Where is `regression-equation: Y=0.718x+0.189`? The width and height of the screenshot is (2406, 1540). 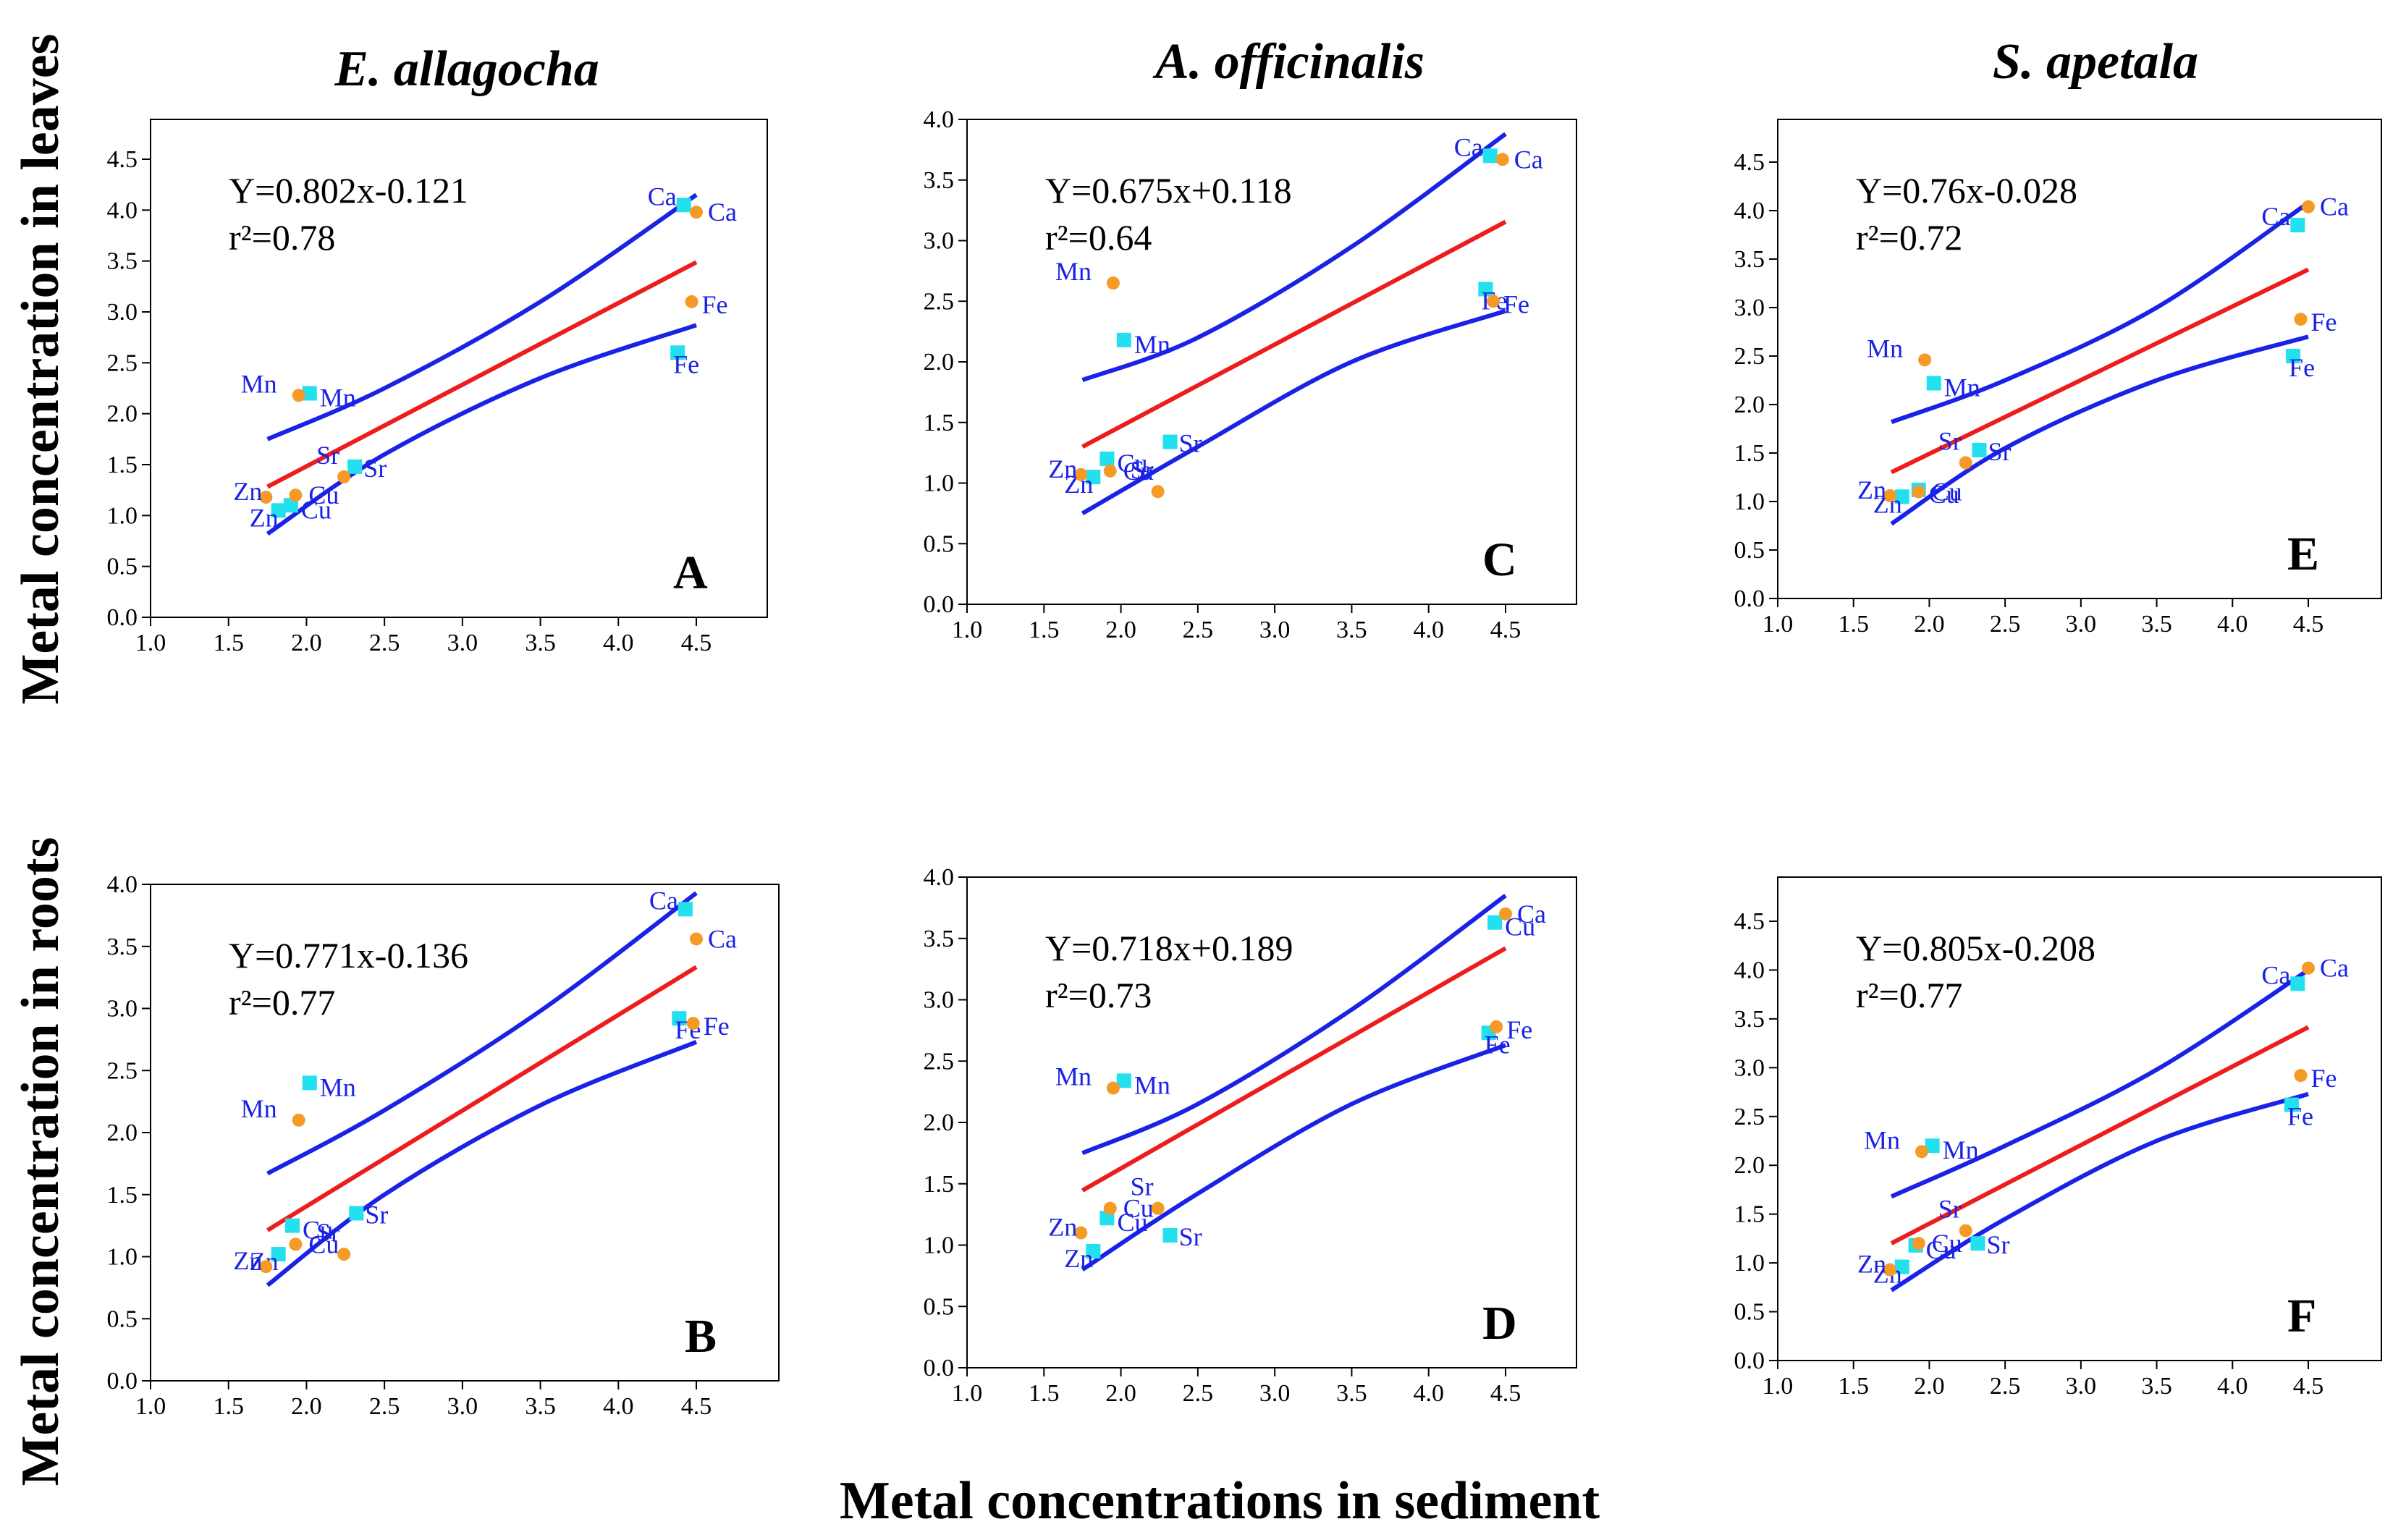
regression-equation: Y=0.718x+0.189 is located at coordinates (1169, 948).